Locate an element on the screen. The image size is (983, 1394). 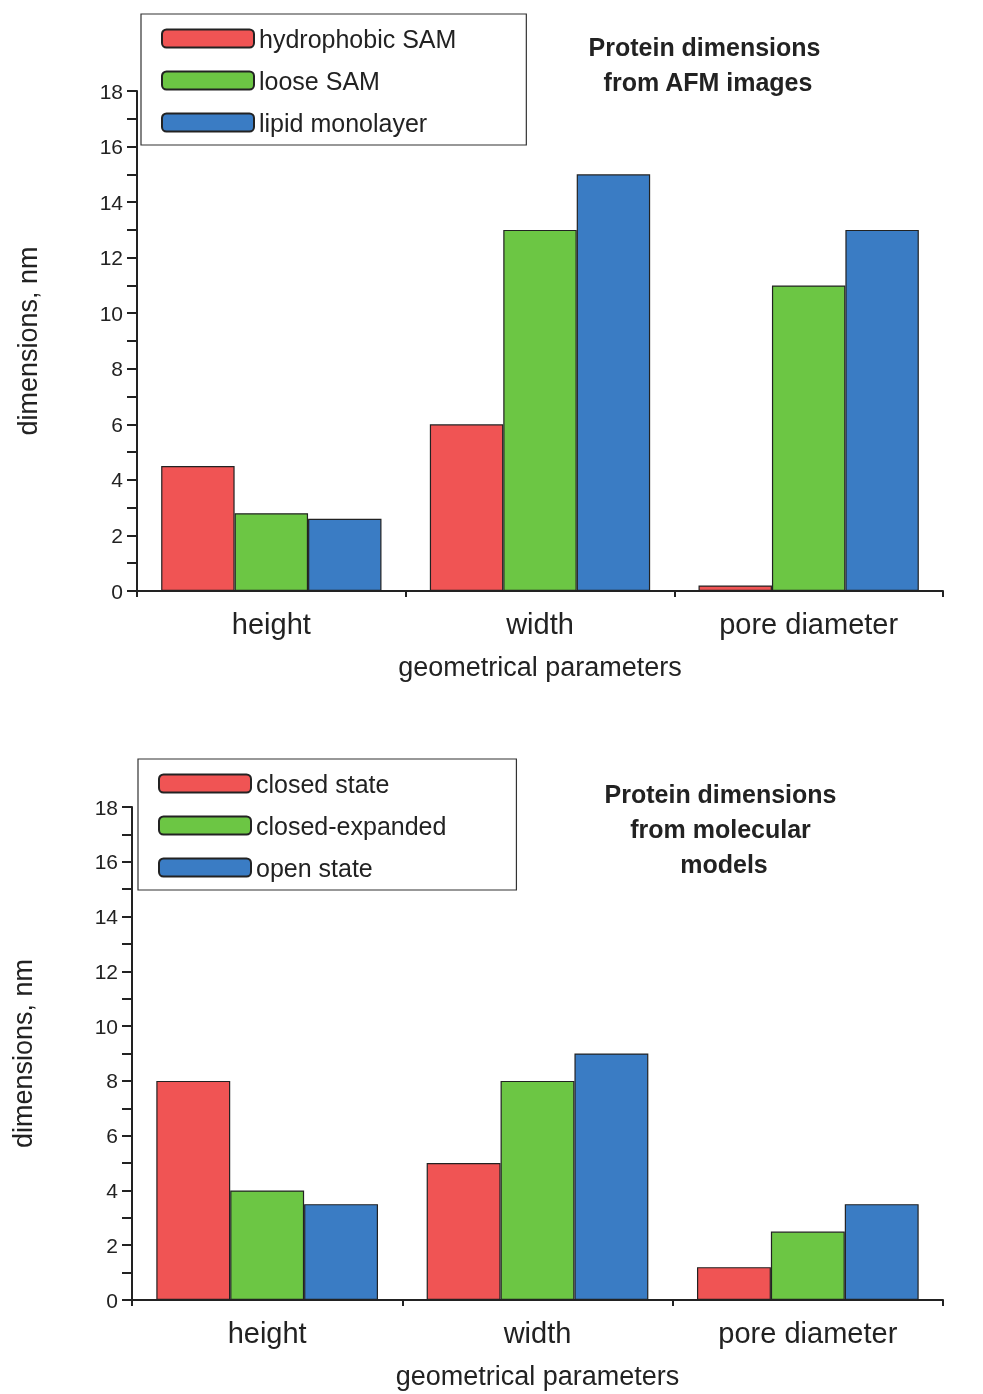
legend-label: closed state is located at coordinates (323, 783).